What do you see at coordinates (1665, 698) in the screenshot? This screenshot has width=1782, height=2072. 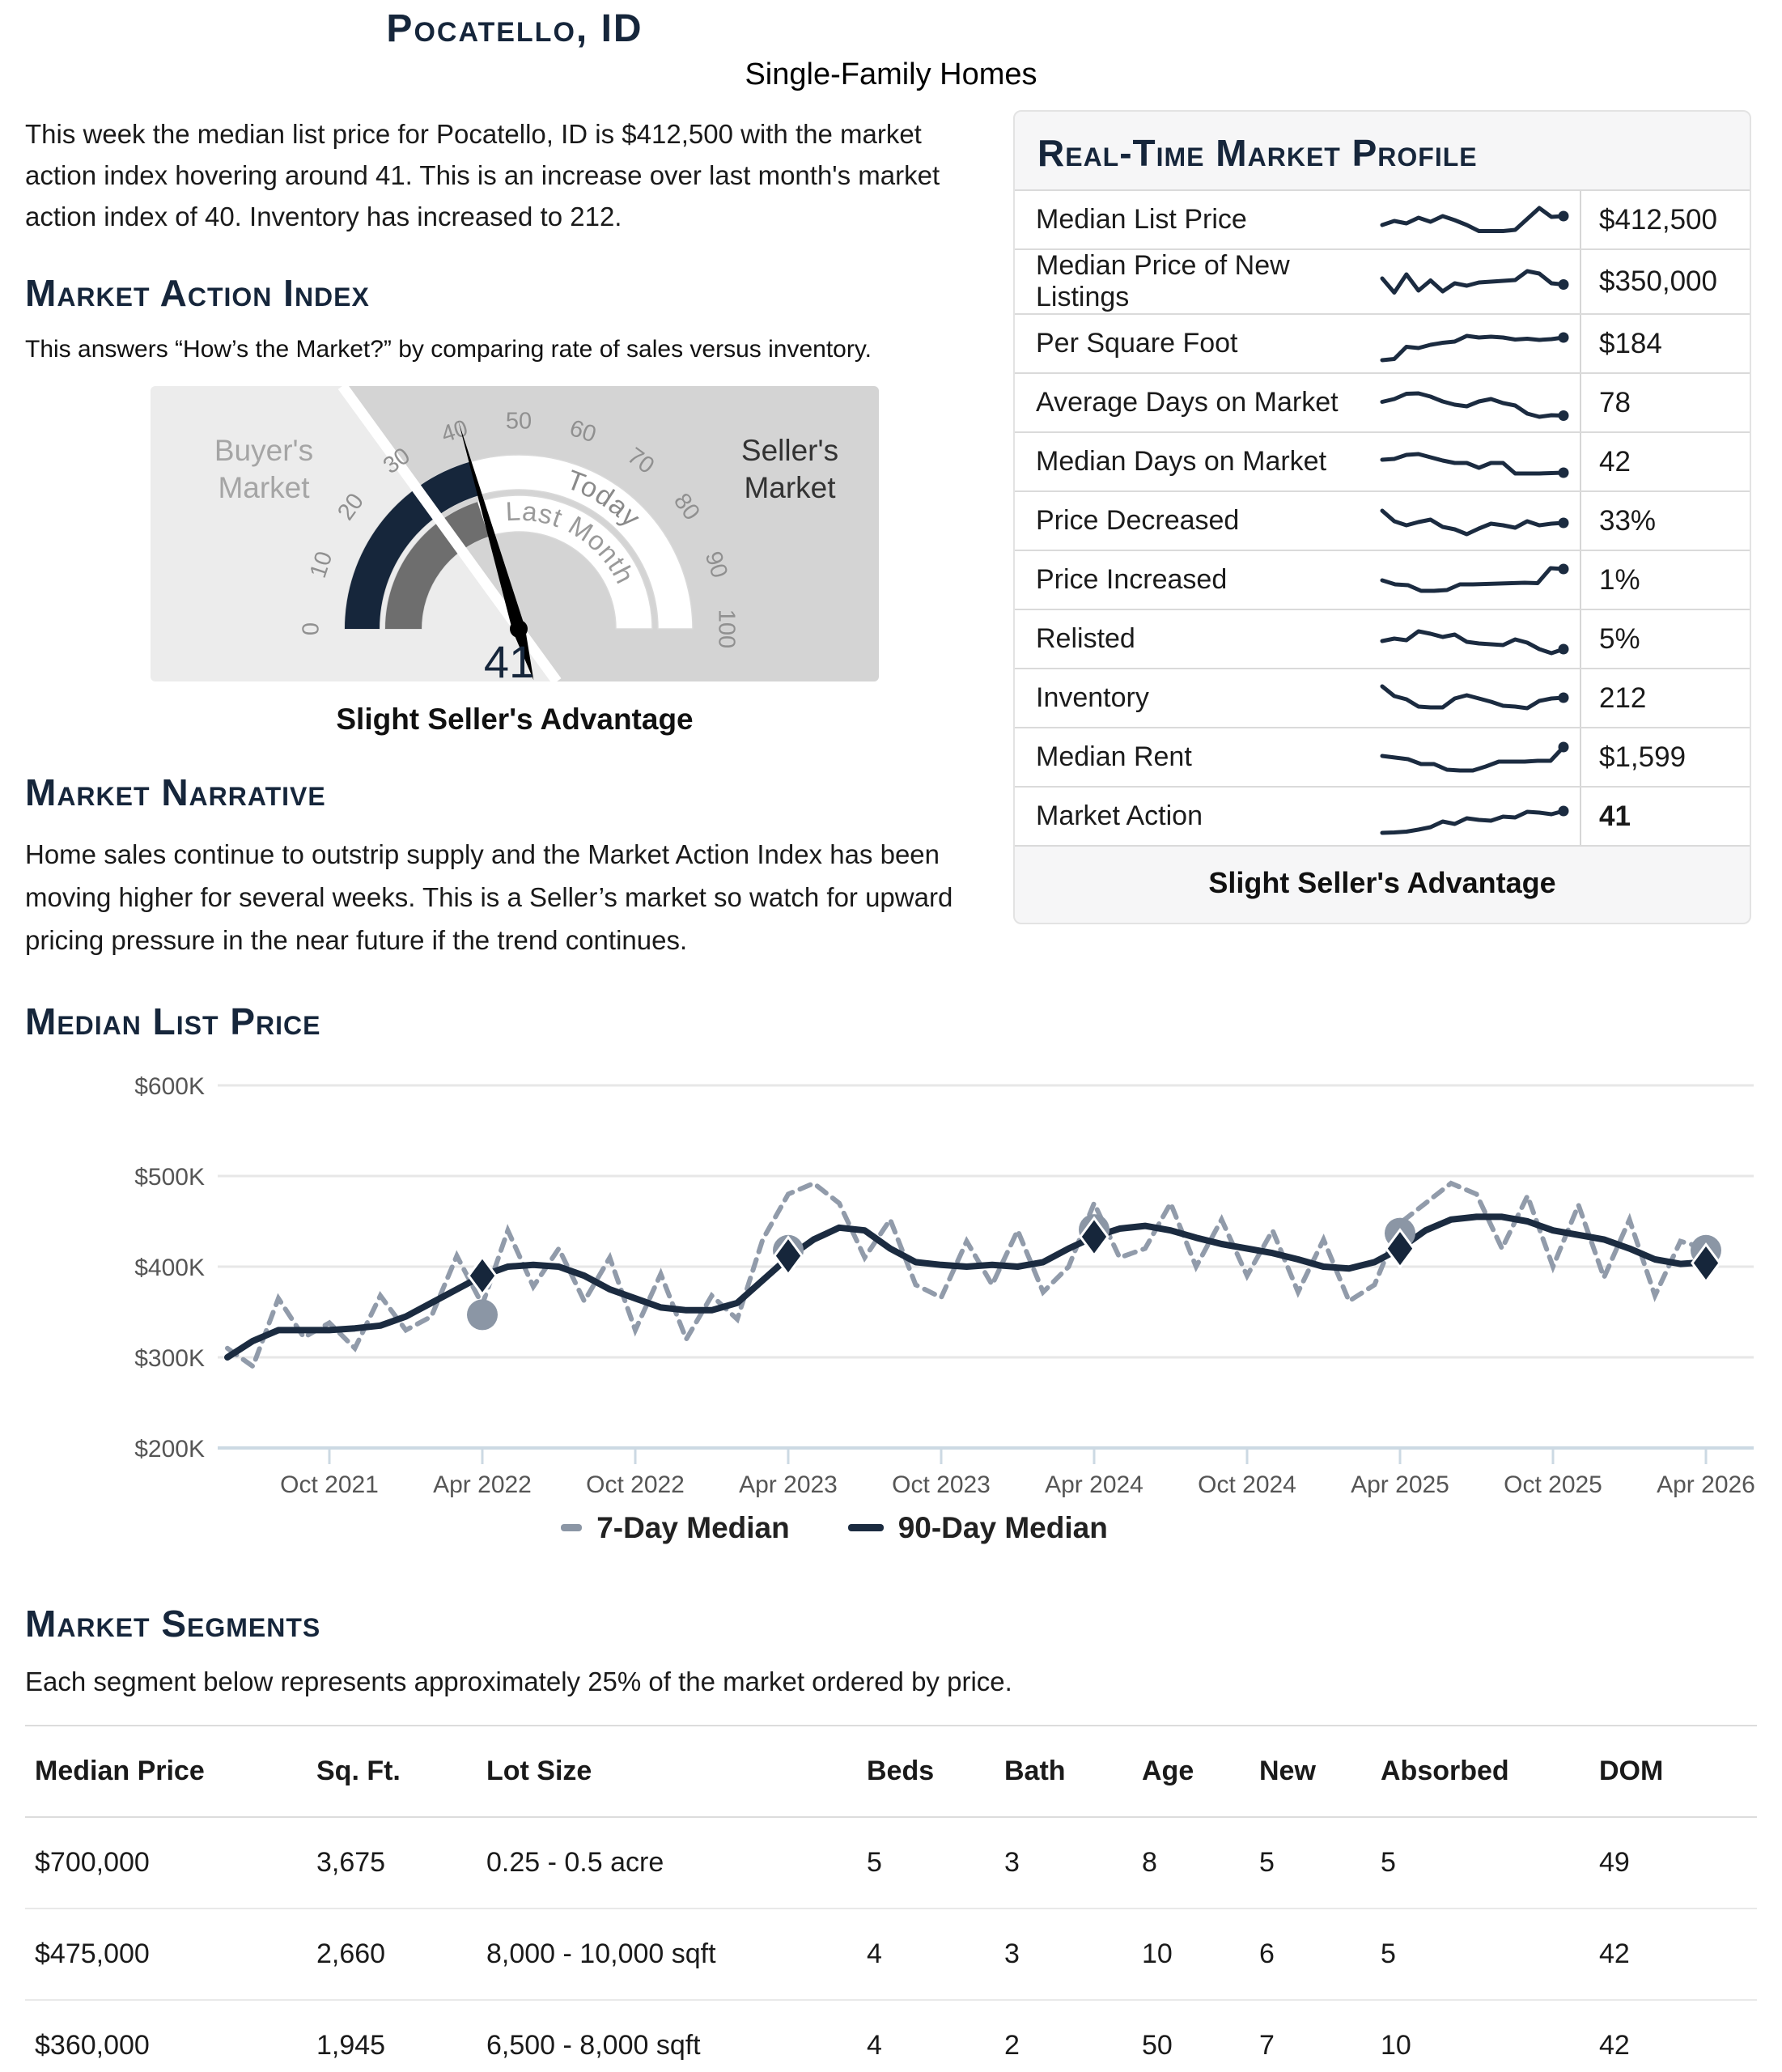 I see `profile-row-value: 212` at bounding box center [1665, 698].